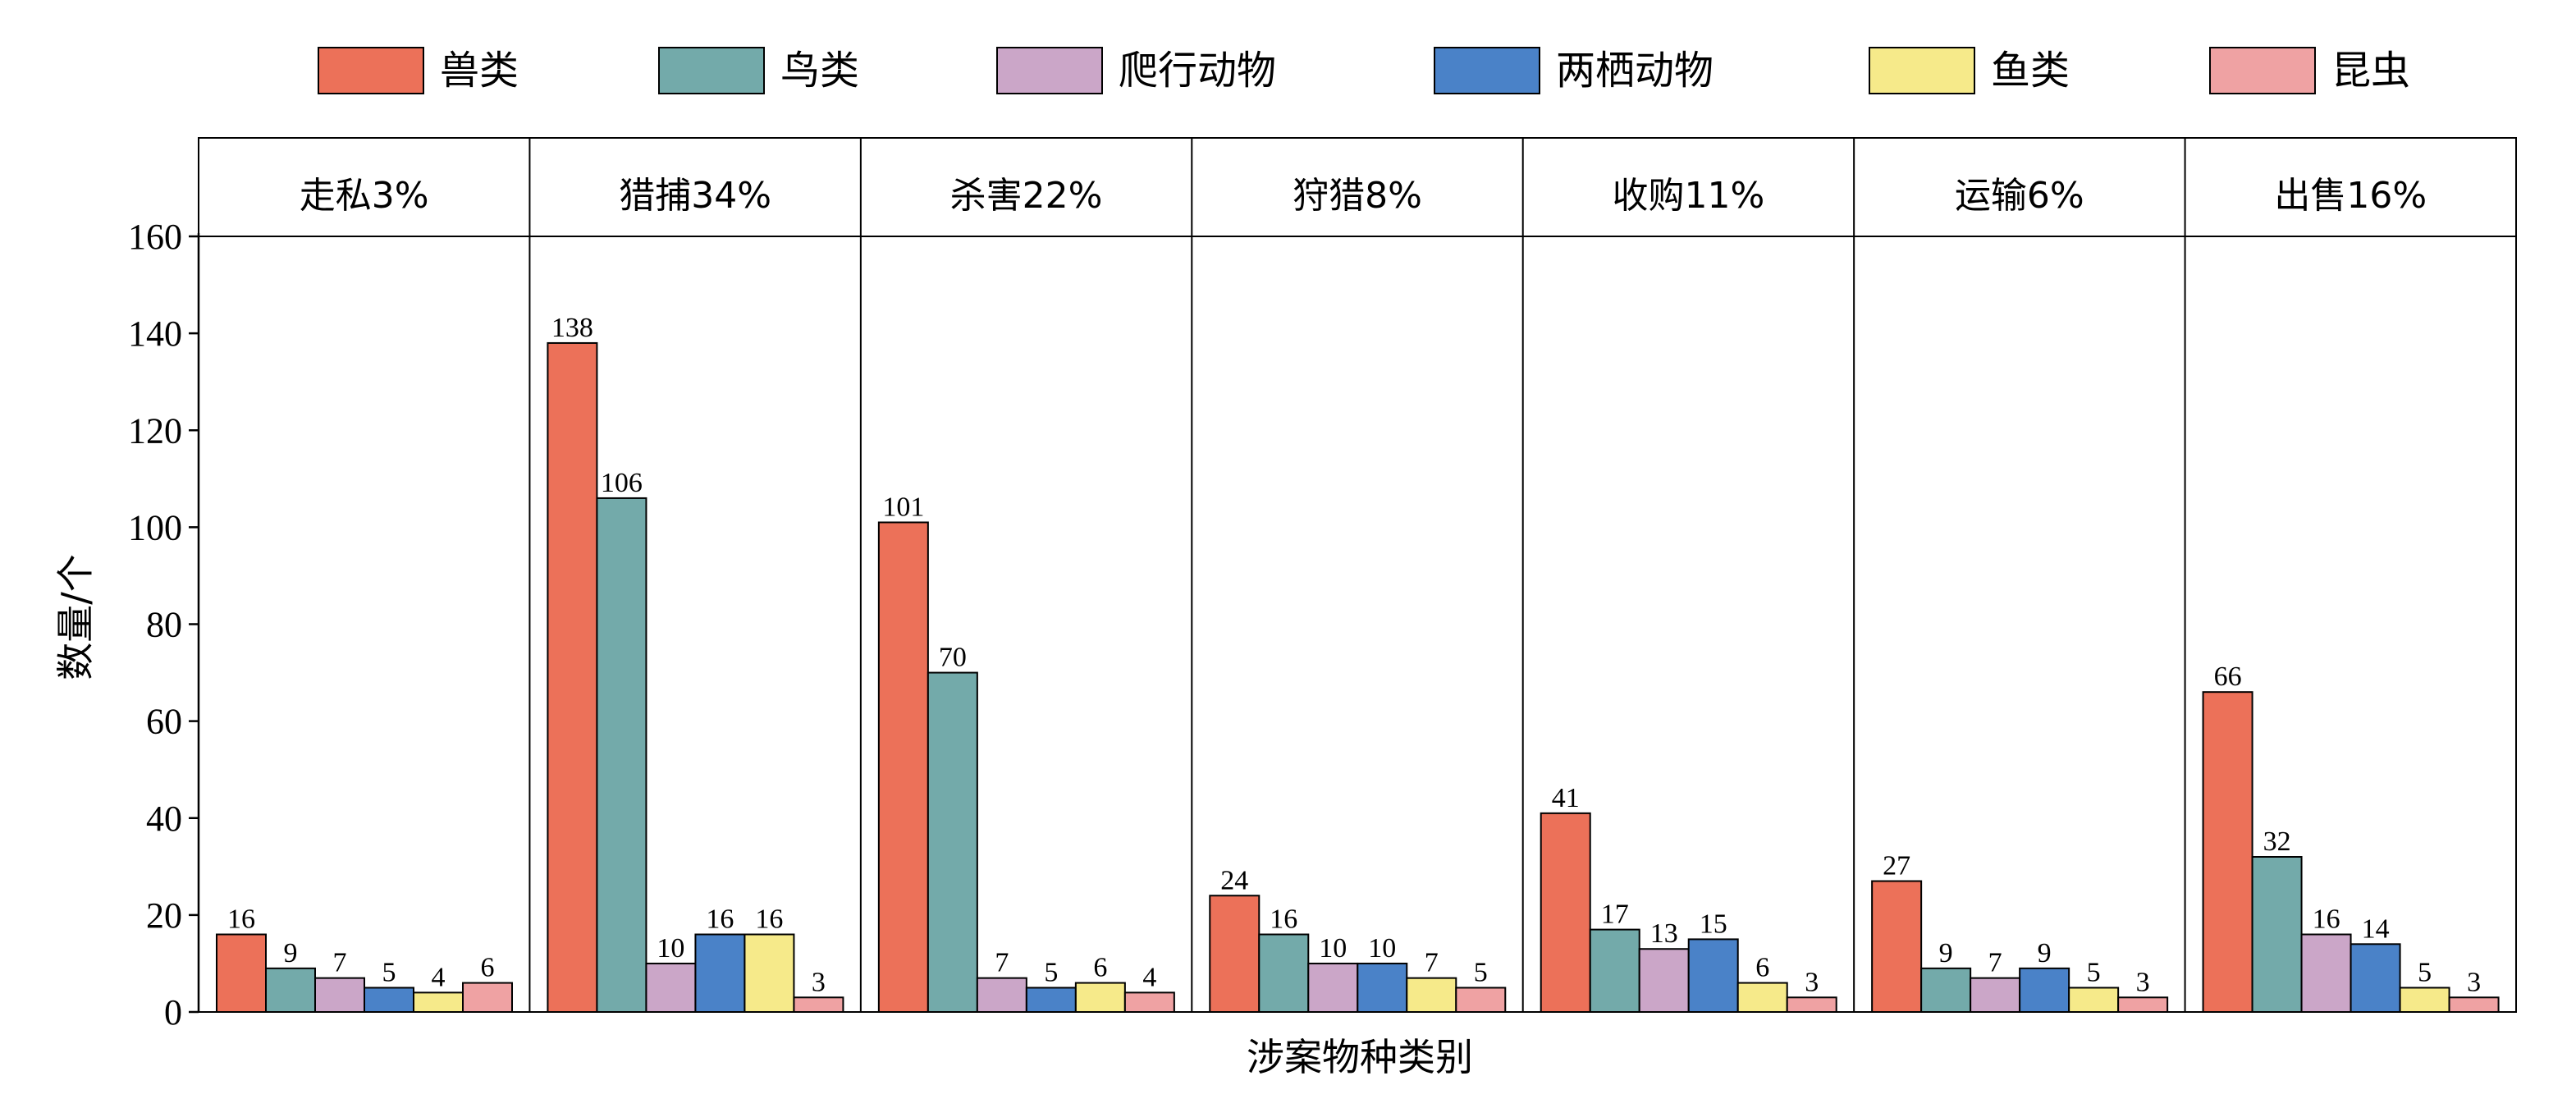 The width and height of the screenshot is (2576, 1108). I want to click on data-label: 27, so click(1896, 866).